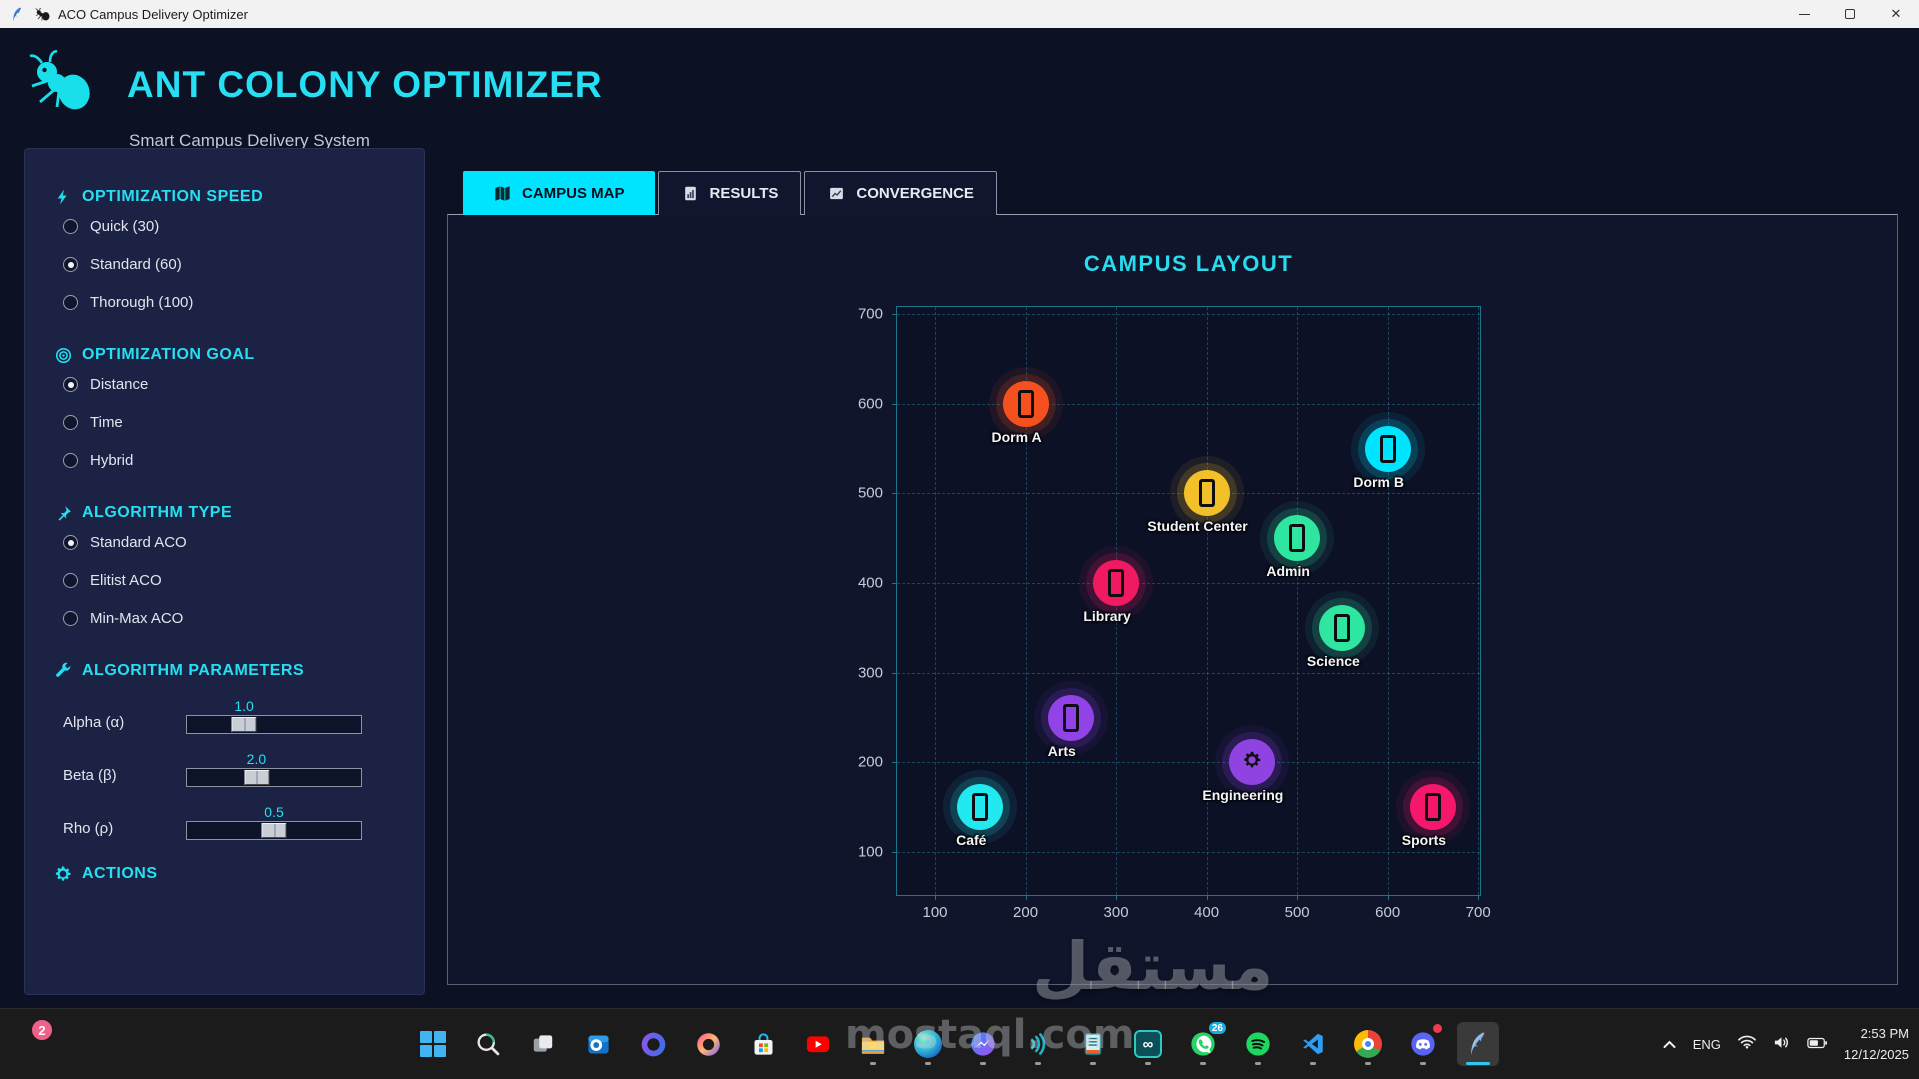 The image size is (1919, 1079). Describe the element at coordinates (598, 1044) in the screenshot. I see `taskbar-outlook-icon` at that location.